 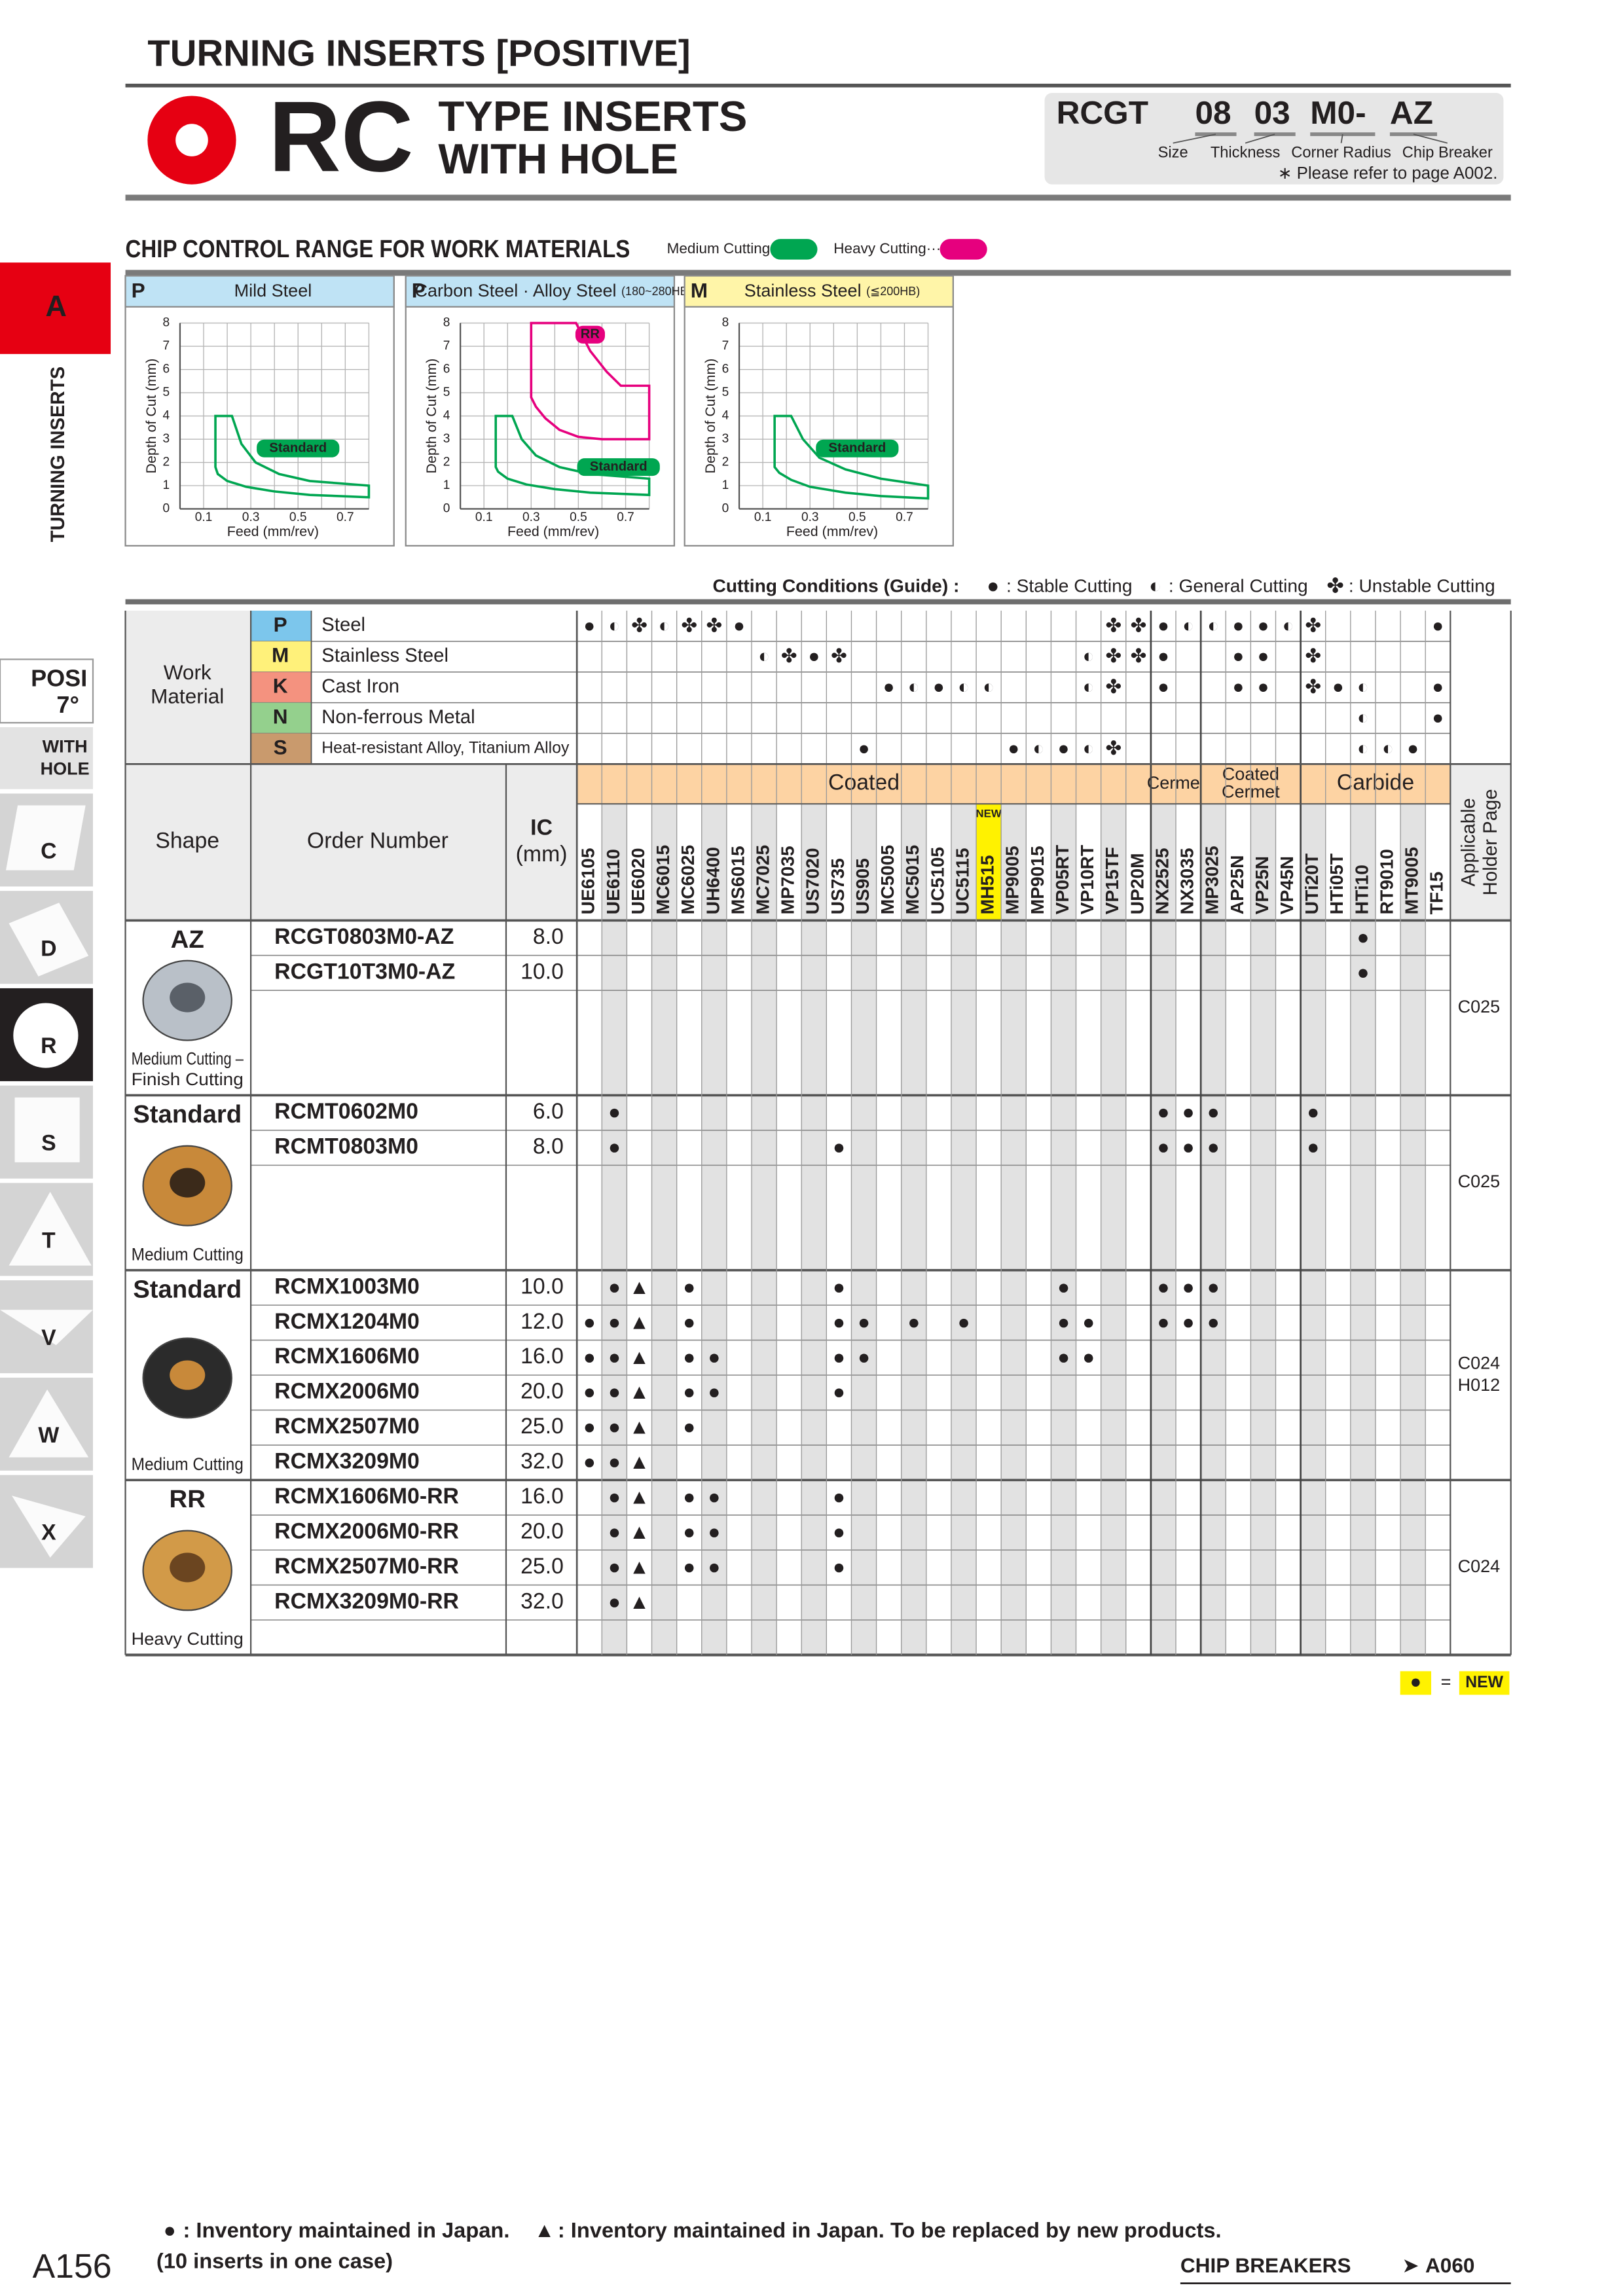 What do you see at coordinates (1490, 842) in the screenshot?
I see `holder-header: Holder Page` at bounding box center [1490, 842].